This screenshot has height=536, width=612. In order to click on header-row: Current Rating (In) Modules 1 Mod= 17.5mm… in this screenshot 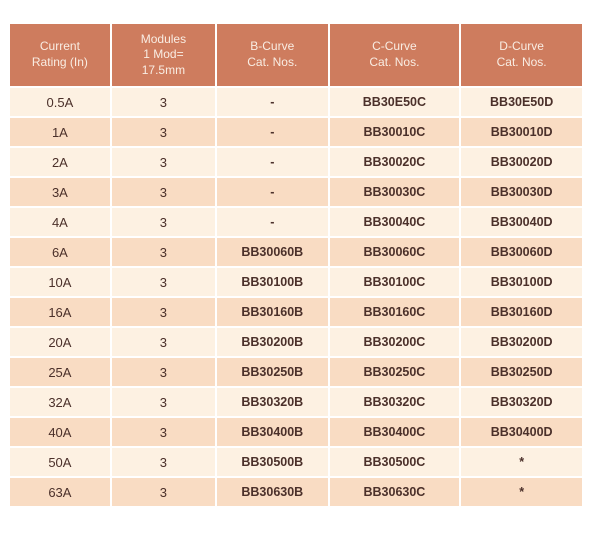, I will do `click(296, 55)`.